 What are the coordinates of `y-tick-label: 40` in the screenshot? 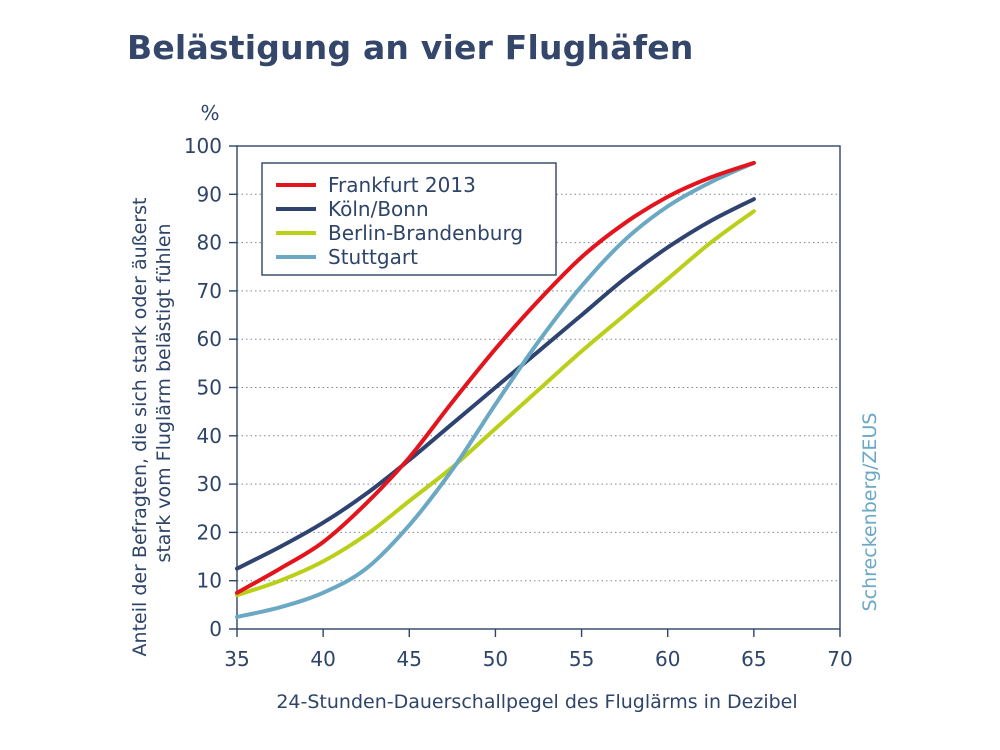 It's located at (209, 436).